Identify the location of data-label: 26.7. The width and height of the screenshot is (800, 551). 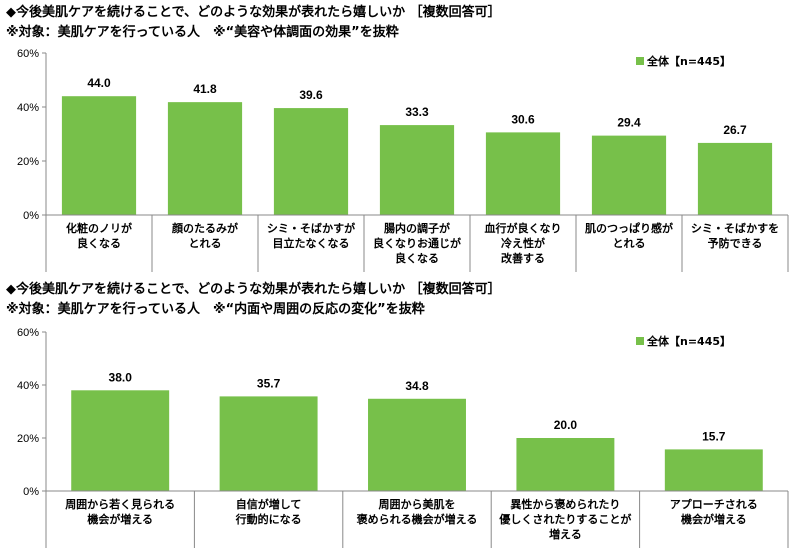
(735, 130).